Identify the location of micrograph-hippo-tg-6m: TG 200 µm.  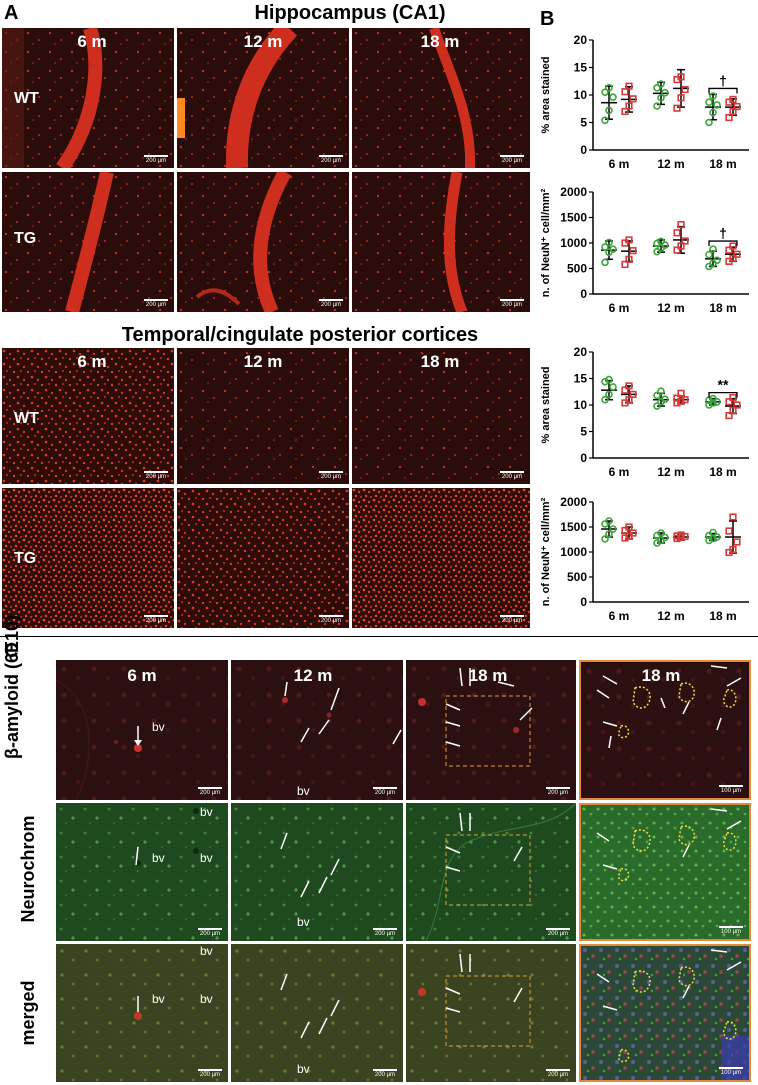
(88, 242).